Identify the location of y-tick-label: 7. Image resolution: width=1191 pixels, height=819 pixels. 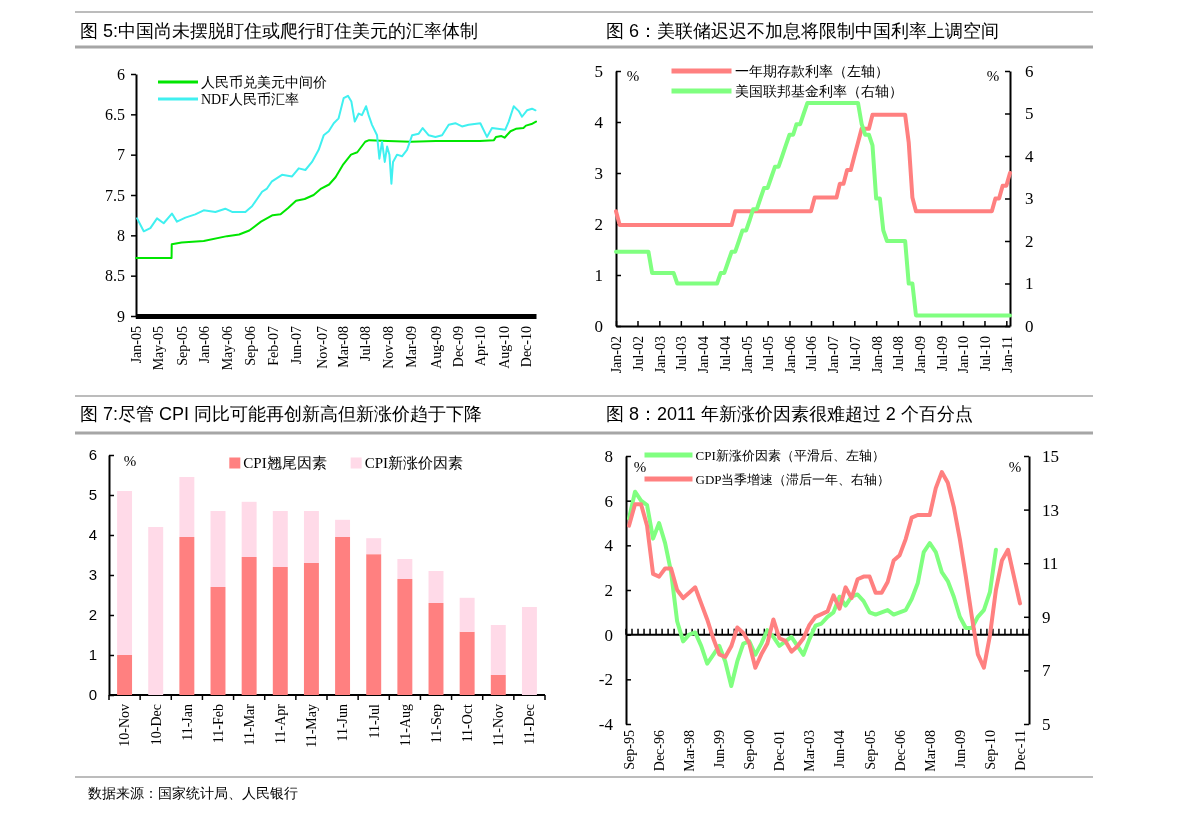
(121, 155).